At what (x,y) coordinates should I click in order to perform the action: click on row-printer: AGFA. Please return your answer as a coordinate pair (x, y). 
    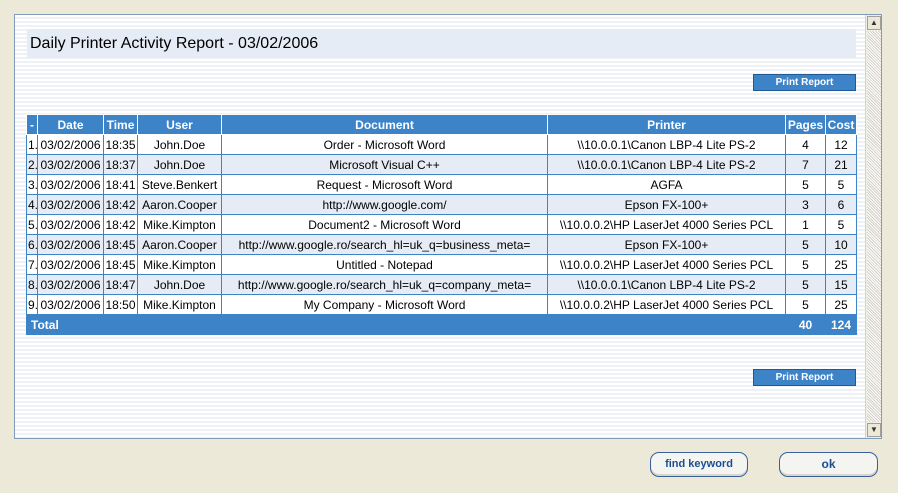
    Looking at the image, I should click on (666, 184).